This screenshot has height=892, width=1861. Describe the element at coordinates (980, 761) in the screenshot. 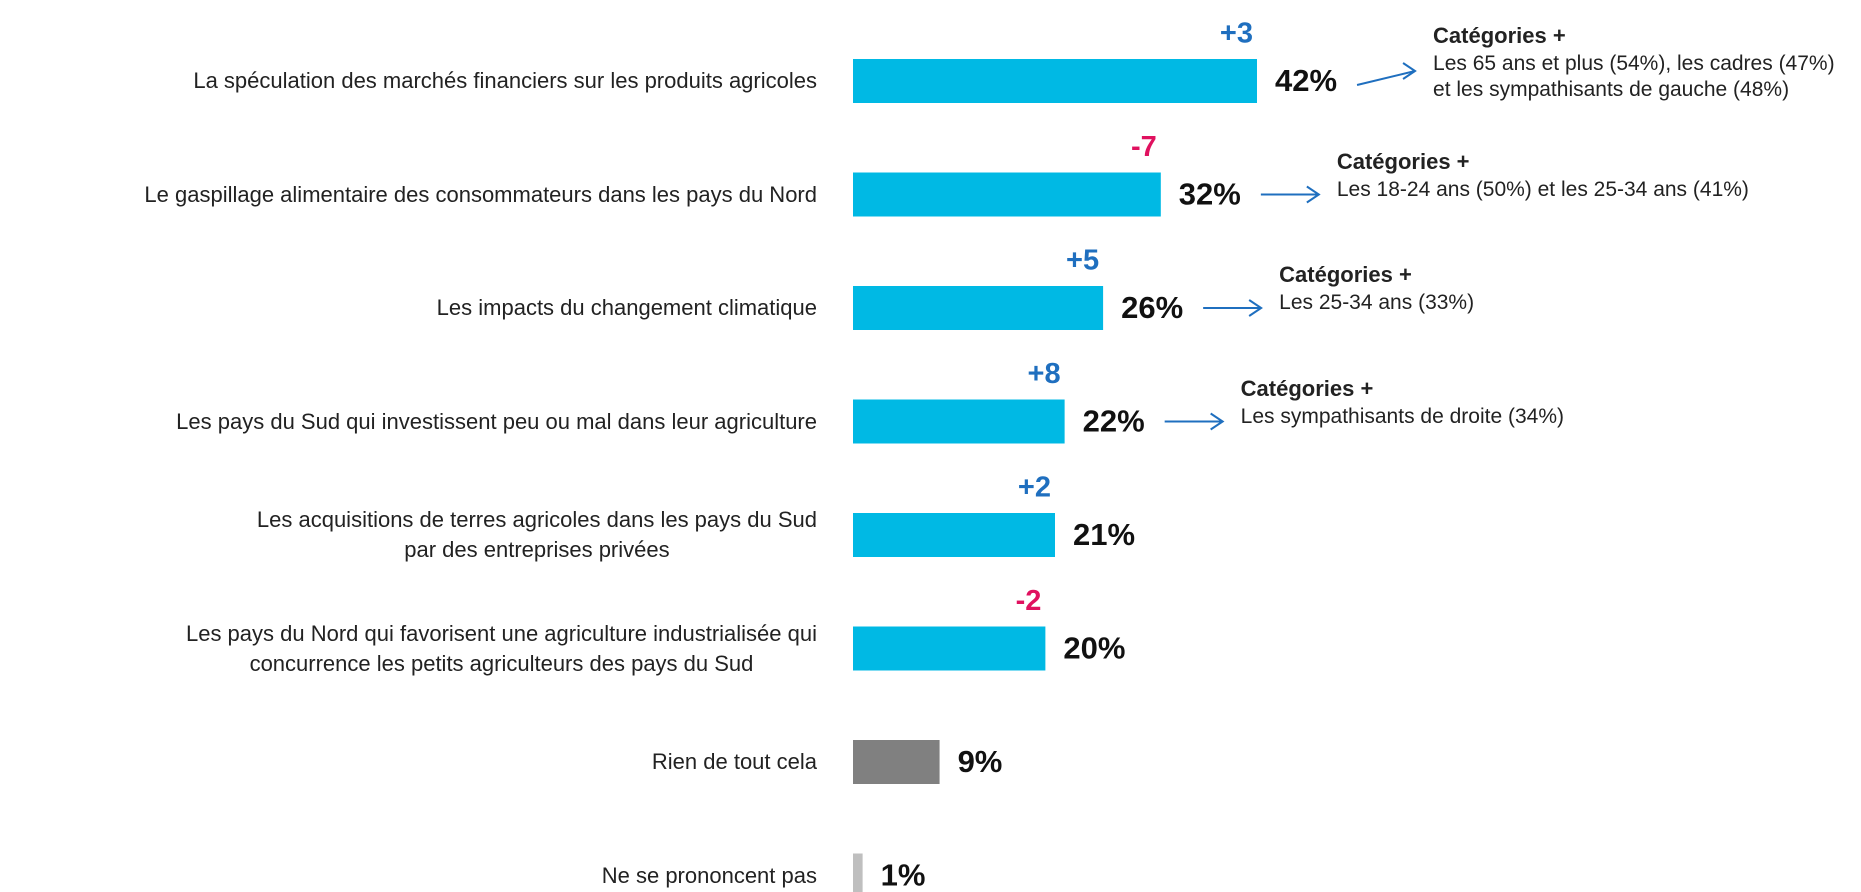

I see `value-label: 9%` at that location.